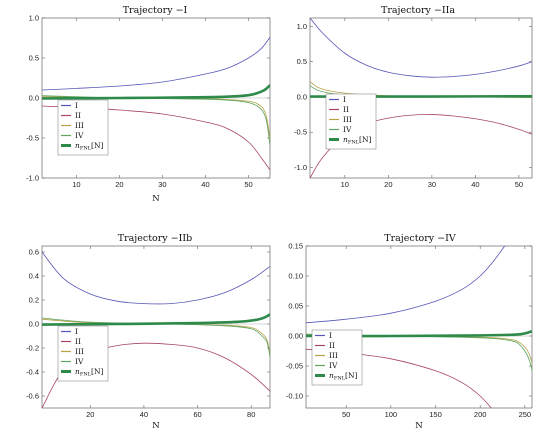 Image resolution: width=550 pixels, height=437 pixels. I want to click on y-tick-label: 0.4, so click(34, 276).